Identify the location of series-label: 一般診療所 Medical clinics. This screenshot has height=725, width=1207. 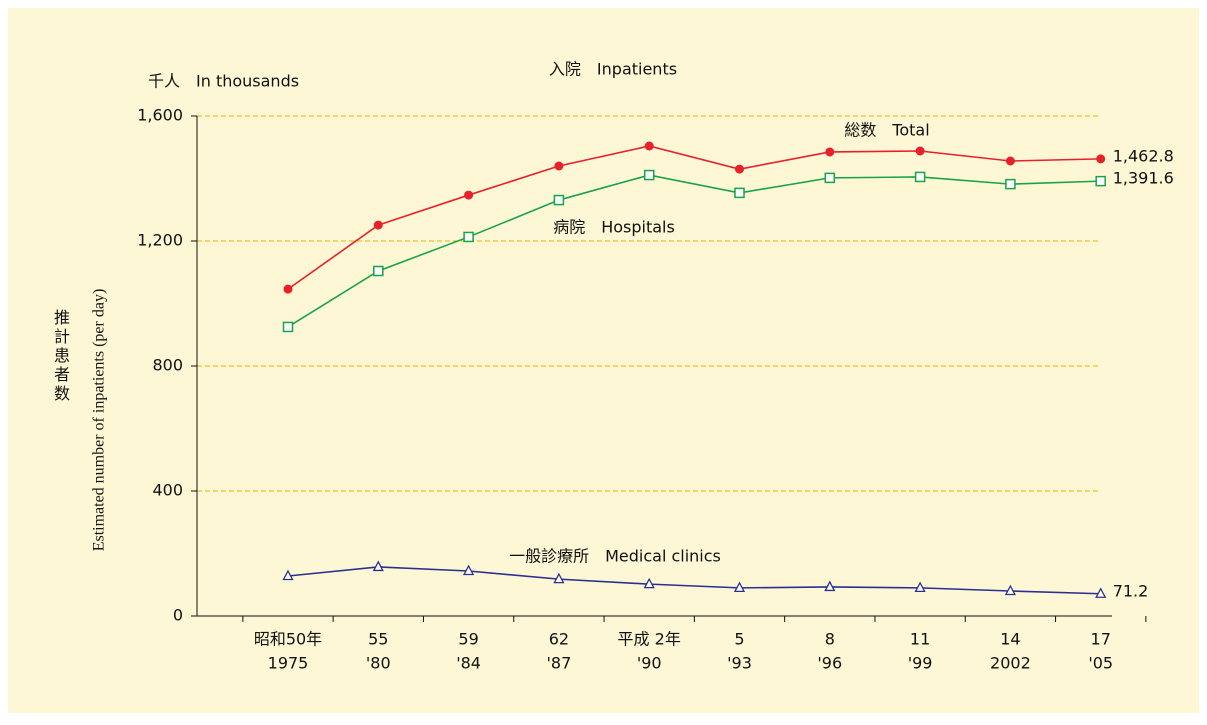
(615, 556).